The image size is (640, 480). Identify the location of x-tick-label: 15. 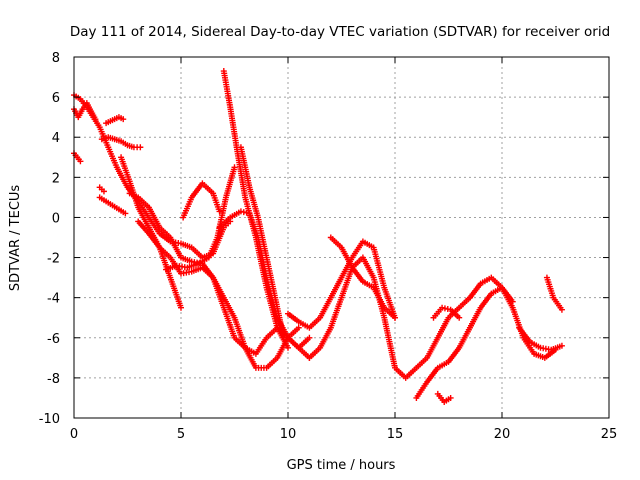
(395, 434).